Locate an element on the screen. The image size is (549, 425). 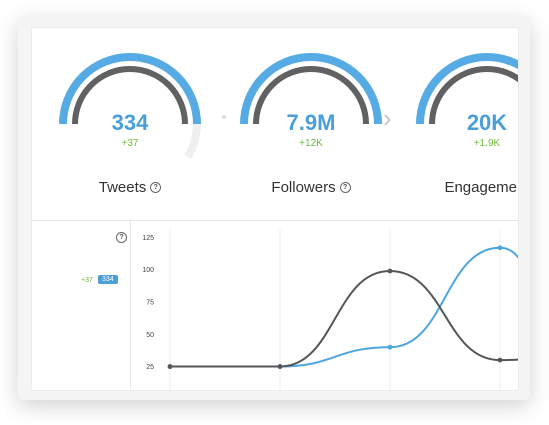
tweets-value: 334 is located at coordinates (130, 122).